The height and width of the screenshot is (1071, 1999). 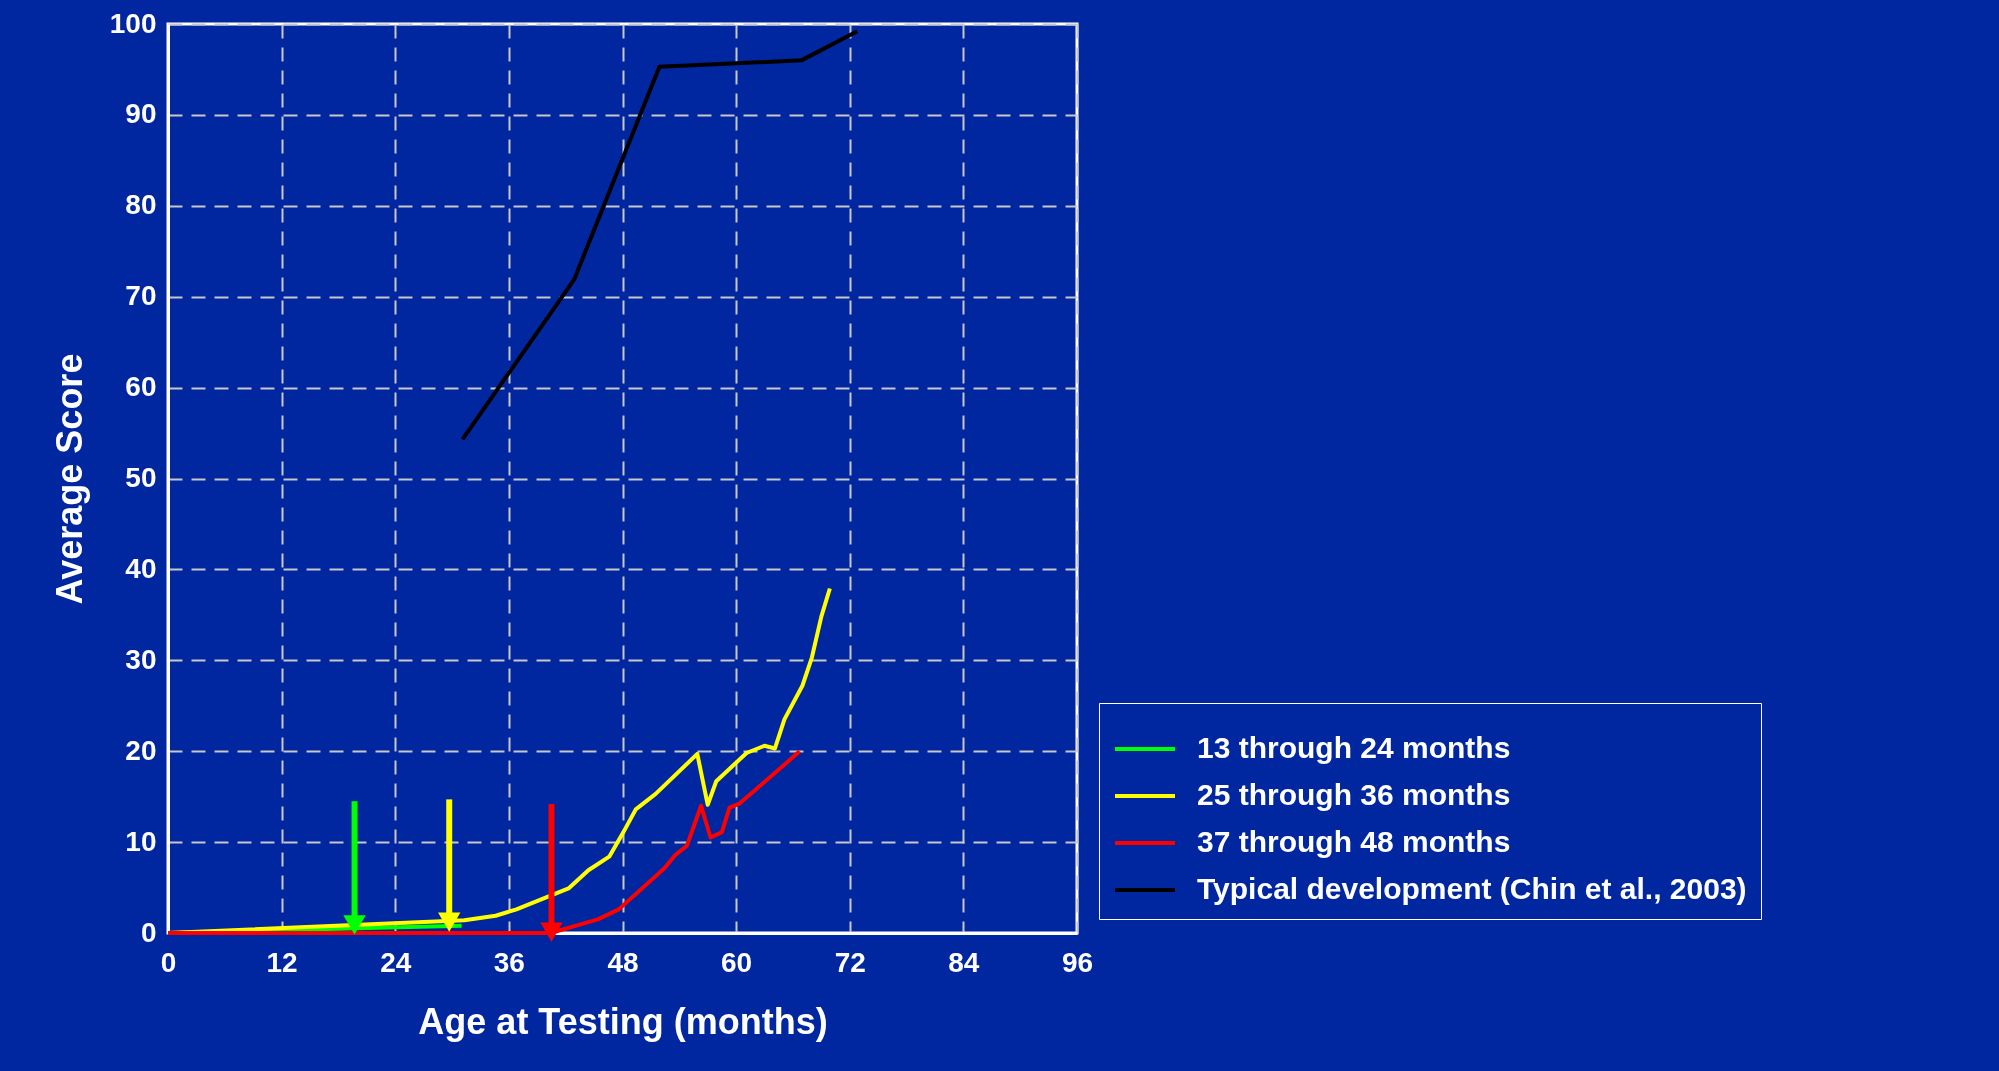 I want to click on legend-label: 13 through 24 months, so click(x=1354, y=747).